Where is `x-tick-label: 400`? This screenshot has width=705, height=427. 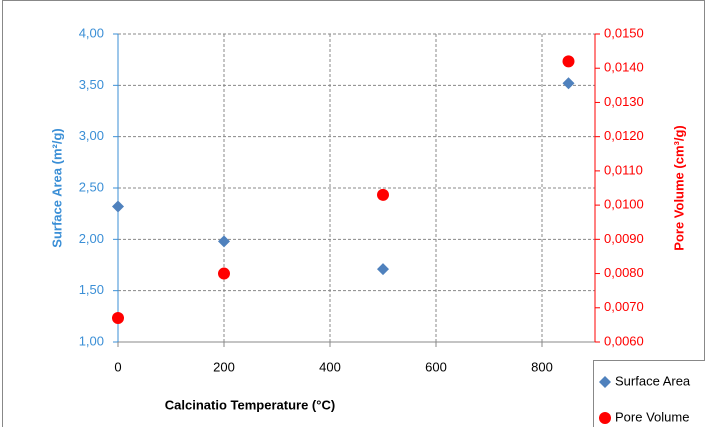 x-tick-label: 400 is located at coordinates (330, 366).